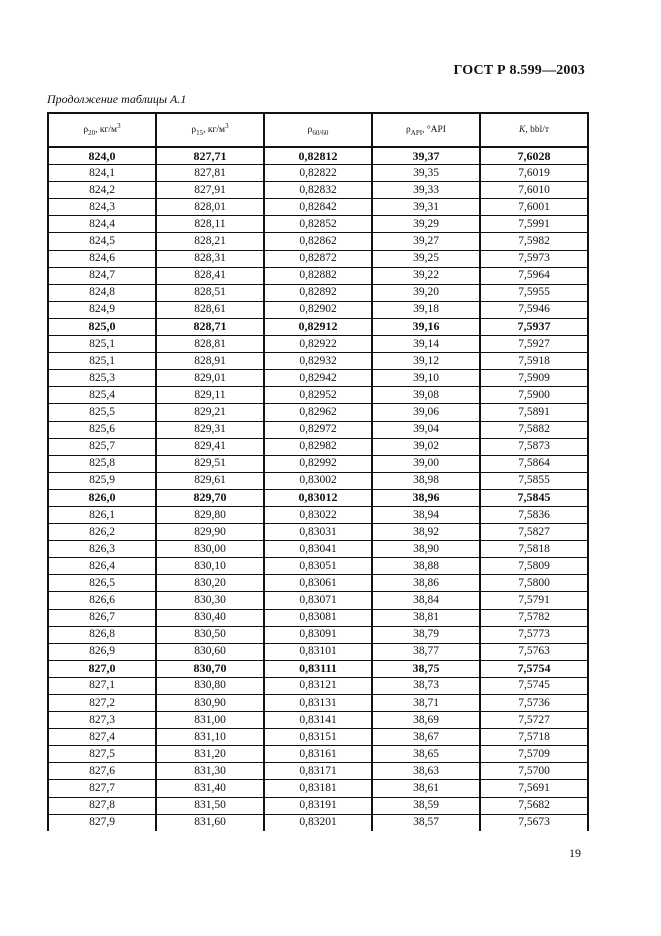 The image size is (661, 936). What do you see at coordinates (102, 309) in the screenshot?
I see `table-cell: 824,9` at bounding box center [102, 309].